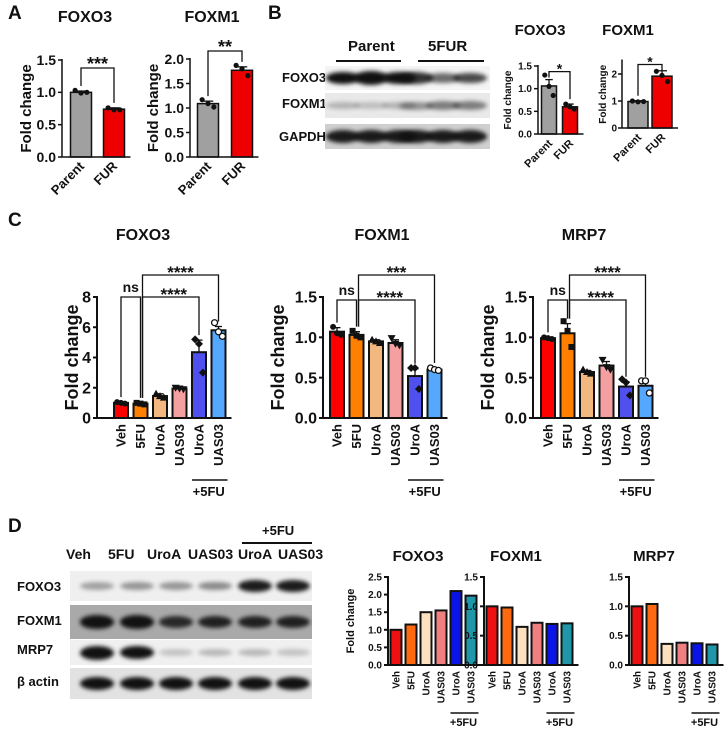 This screenshot has height=733, width=724. Describe the element at coordinates (78, 554) in the screenshot. I see `blot-lane-label: Veh` at that location.